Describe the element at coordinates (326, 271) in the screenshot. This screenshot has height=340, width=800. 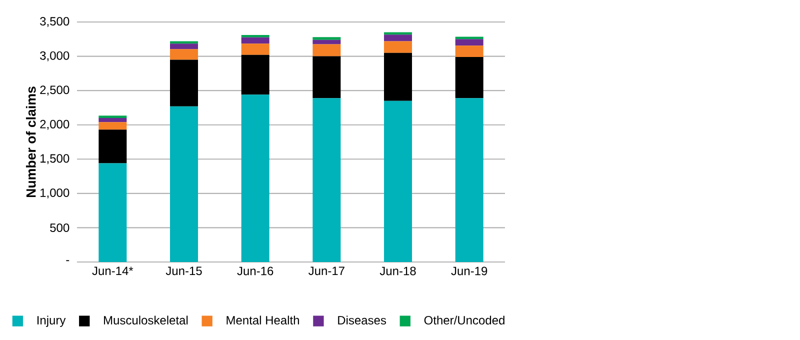
I see `x-tick-label: Jun-17` at that location.